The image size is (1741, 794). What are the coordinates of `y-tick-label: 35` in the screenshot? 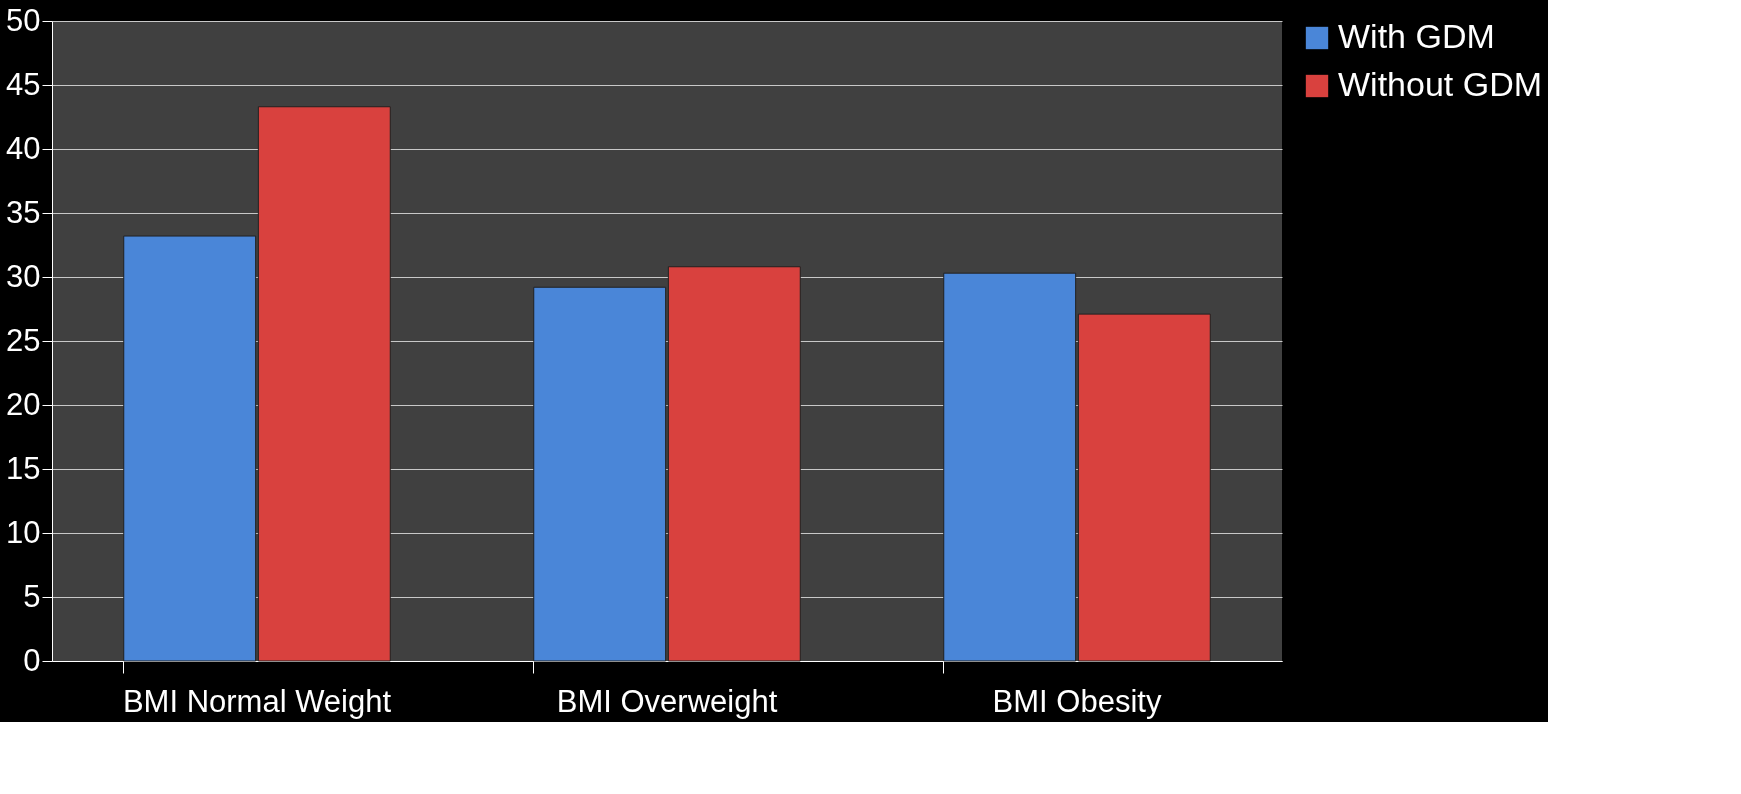 It's located at (23, 212).